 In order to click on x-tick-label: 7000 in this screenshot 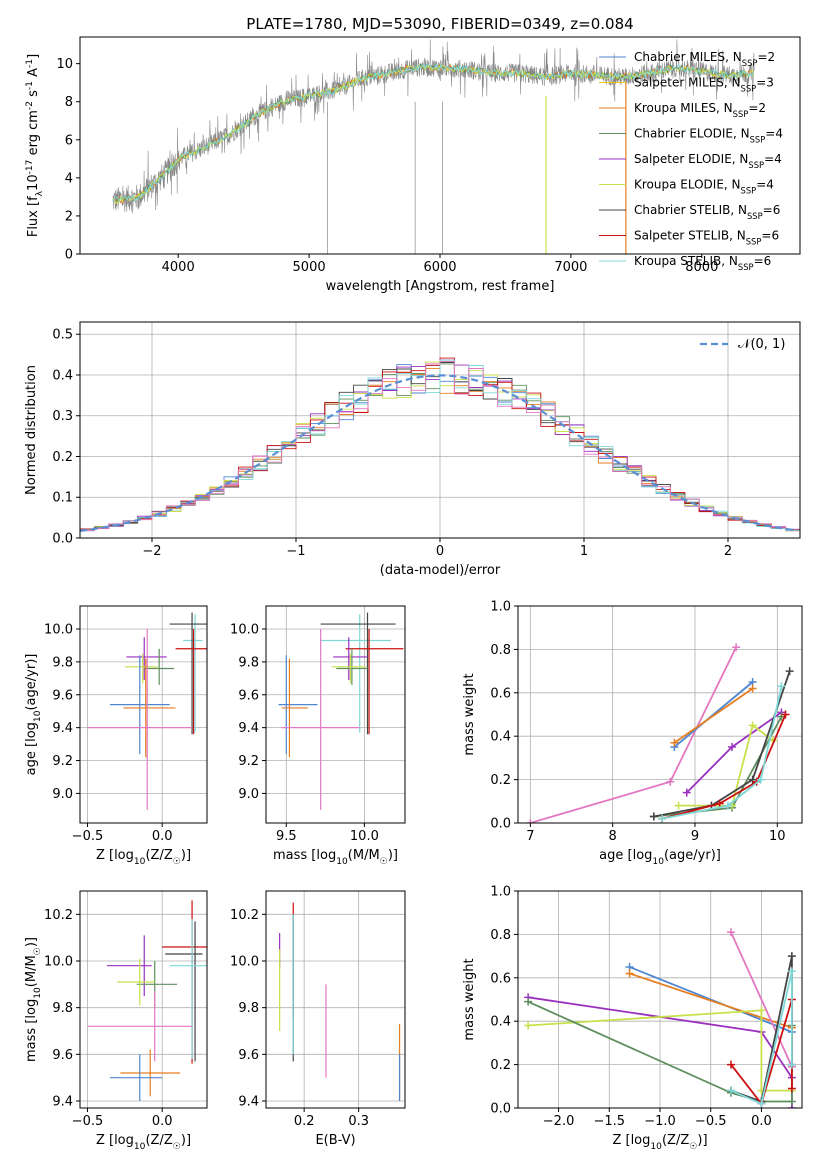, I will do `click(570, 267)`.